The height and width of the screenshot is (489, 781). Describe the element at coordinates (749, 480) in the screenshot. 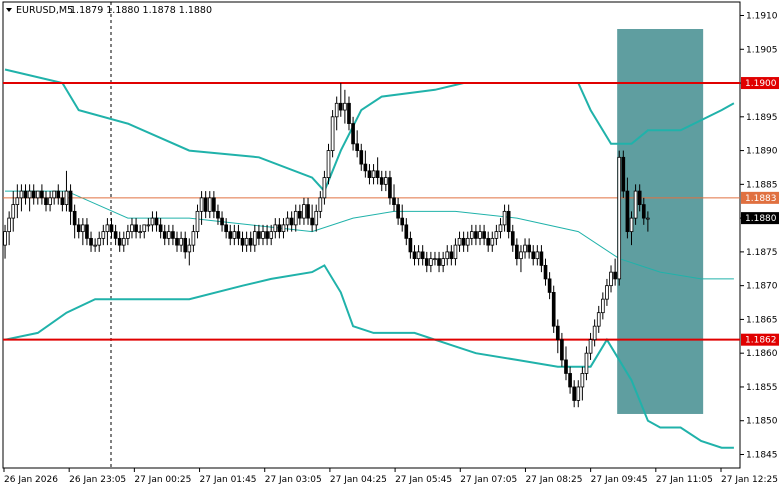

I see `x-tick-label: 27 Jan 12:25` at that location.